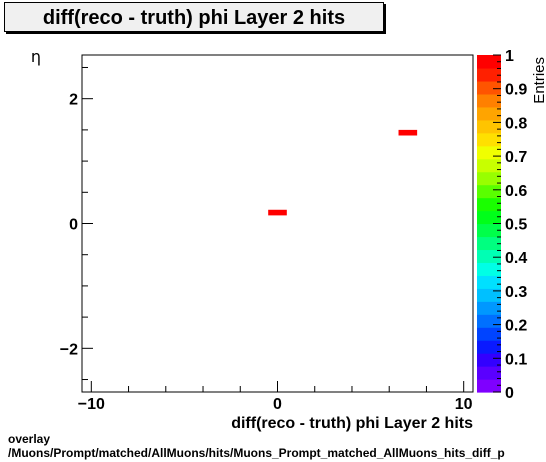  Describe the element at coordinates (516, 258) in the screenshot. I see `color-bar-tick-label: 0.4` at that location.